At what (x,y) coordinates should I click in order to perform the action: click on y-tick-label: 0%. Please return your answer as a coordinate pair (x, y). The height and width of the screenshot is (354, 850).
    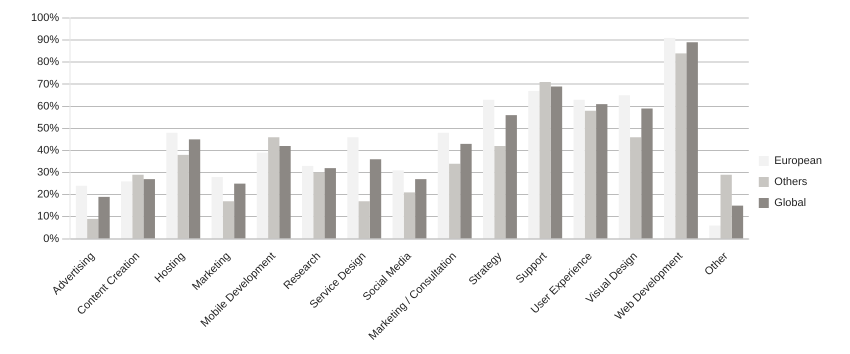
    Looking at the image, I should click on (51, 238).